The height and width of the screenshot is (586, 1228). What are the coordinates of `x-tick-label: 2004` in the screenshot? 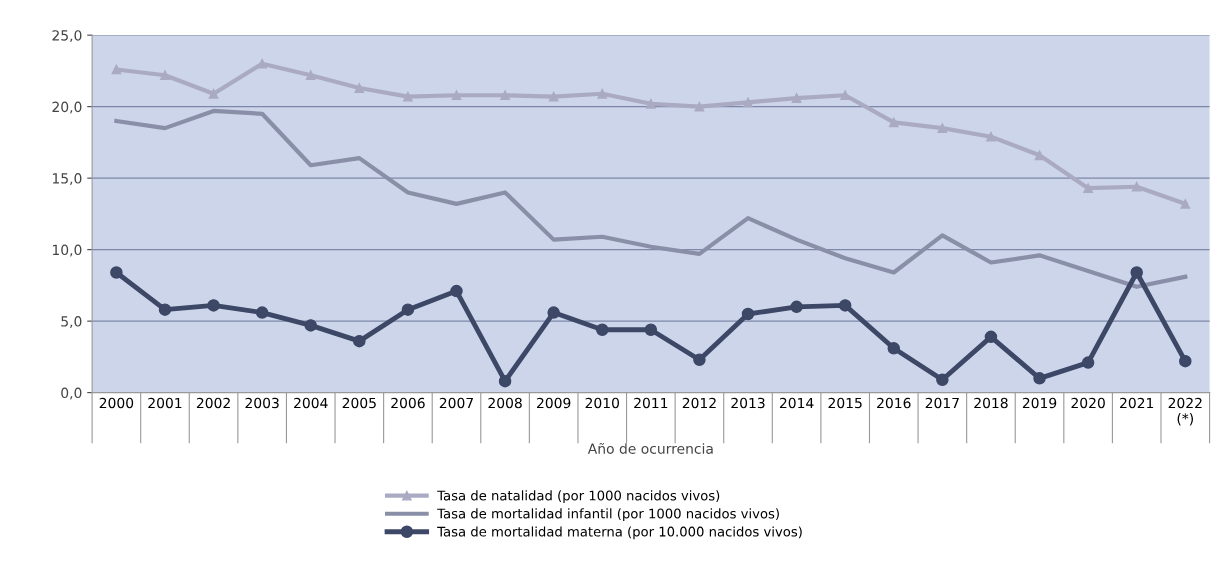 It's located at (311, 403).